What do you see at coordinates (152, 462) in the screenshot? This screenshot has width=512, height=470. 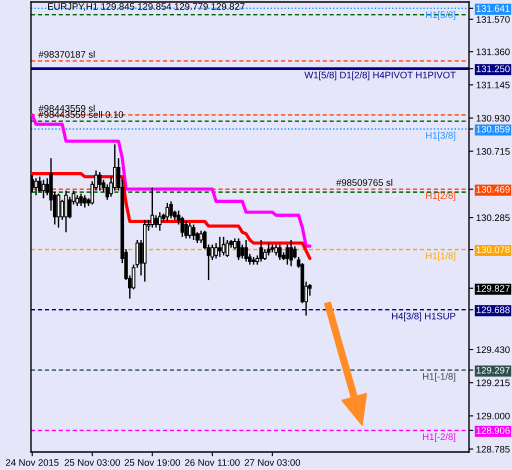 I see `x-tick-label: 25 Nov 19:00` at bounding box center [152, 462].